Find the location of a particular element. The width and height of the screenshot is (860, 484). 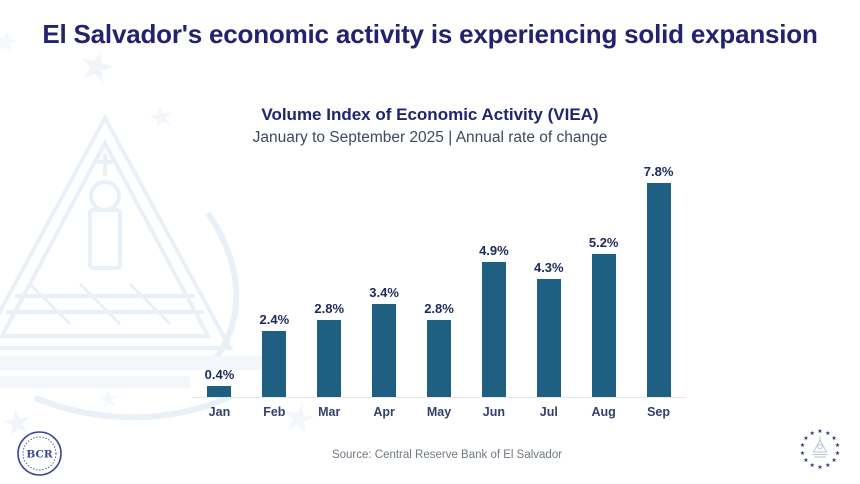

bar-column-jan: 0.4% is located at coordinates (219, 382).